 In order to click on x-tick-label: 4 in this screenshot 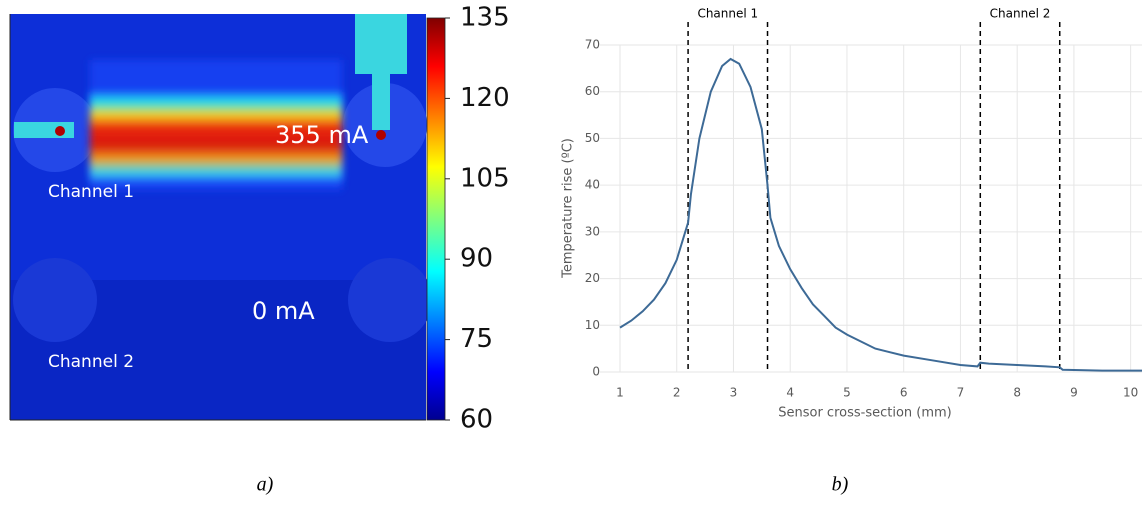, I will do `click(790, 393)`.